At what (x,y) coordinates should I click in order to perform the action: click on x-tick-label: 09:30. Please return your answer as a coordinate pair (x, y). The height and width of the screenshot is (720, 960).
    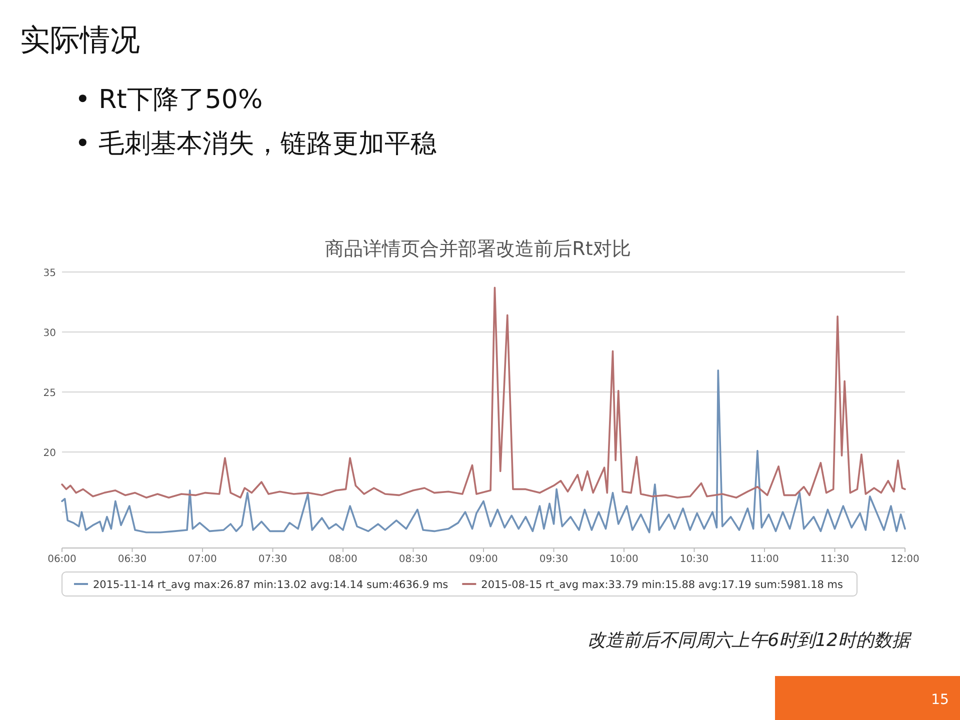
    Looking at the image, I should click on (553, 559).